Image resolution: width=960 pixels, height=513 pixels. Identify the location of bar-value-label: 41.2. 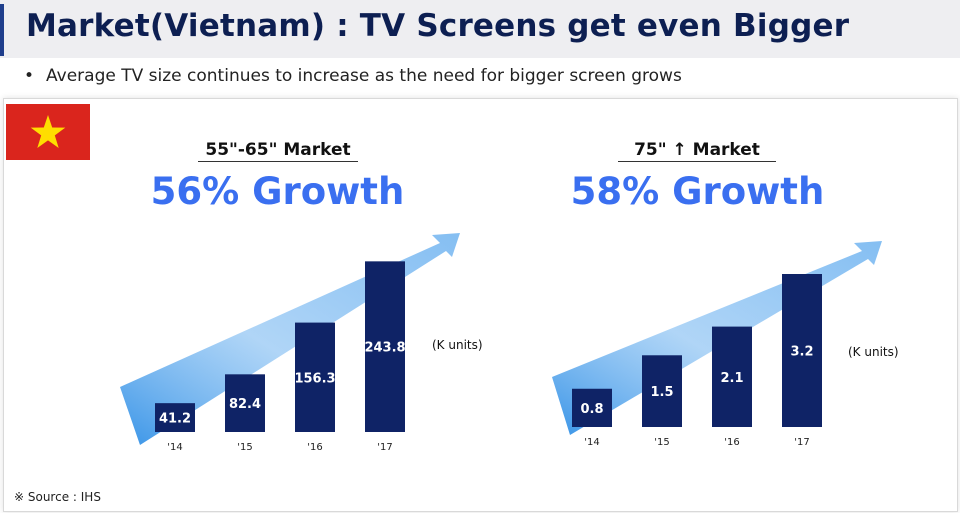
(175, 419).